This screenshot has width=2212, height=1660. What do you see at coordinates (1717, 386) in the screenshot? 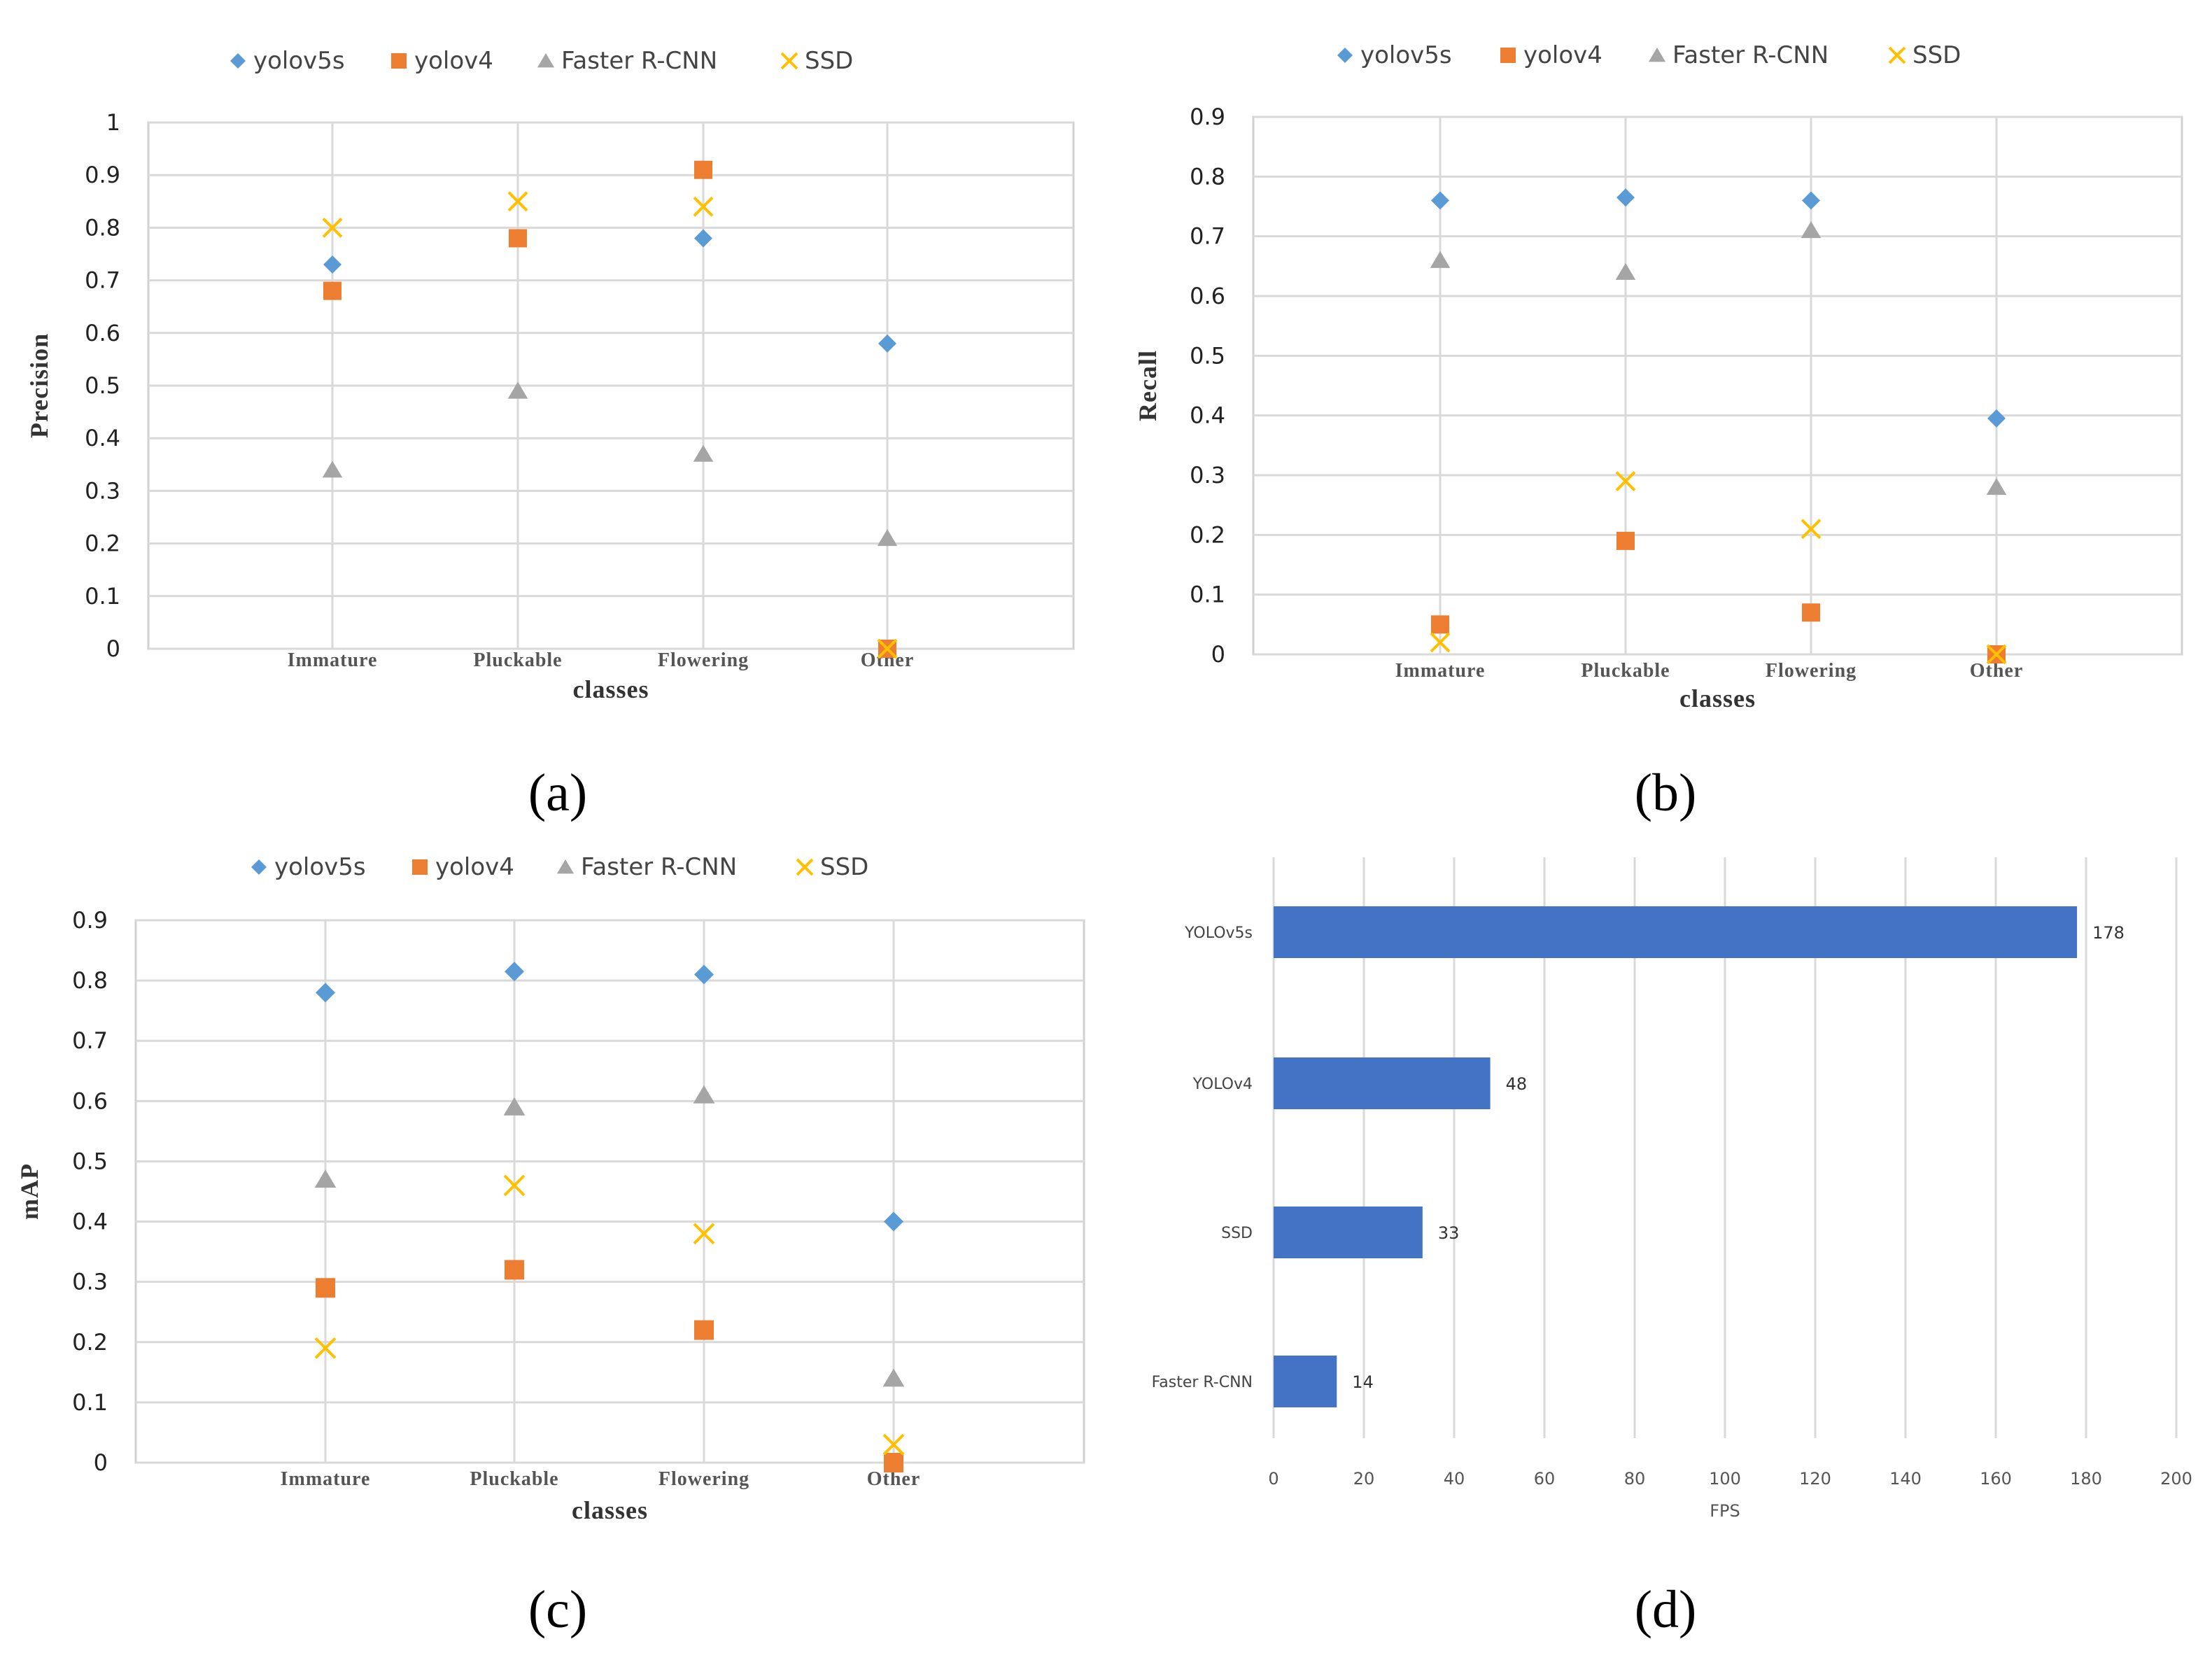
I see `gridlines` at bounding box center [1717, 386].